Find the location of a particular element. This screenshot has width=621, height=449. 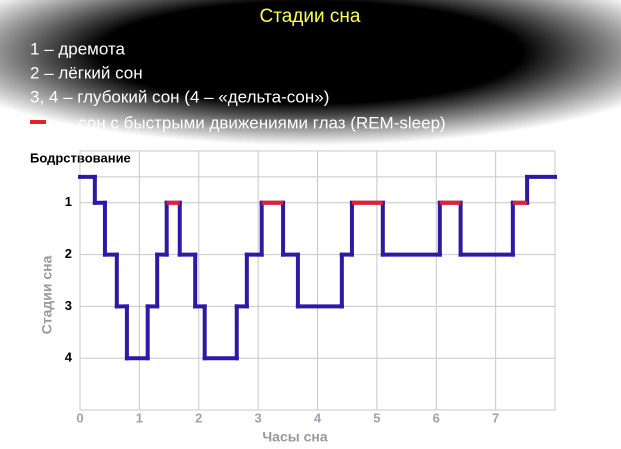

x-tick-label: 3 is located at coordinates (258, 417).